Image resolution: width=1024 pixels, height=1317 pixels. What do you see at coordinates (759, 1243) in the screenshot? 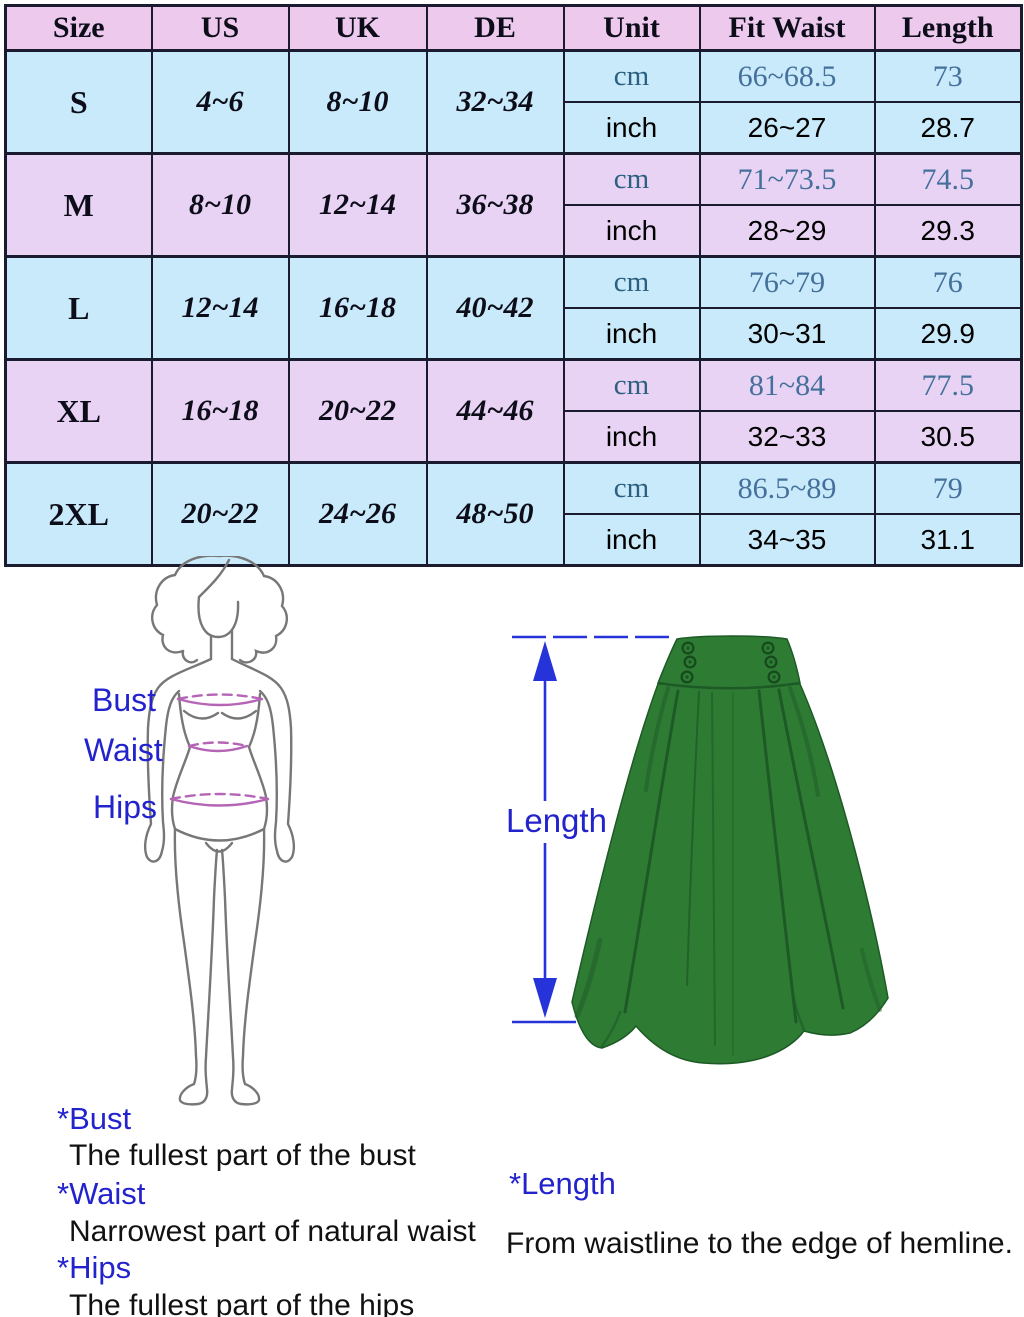
I see `note-length-desc: From waistline to the edge of hemline.` at bounding box center [759, 1243].